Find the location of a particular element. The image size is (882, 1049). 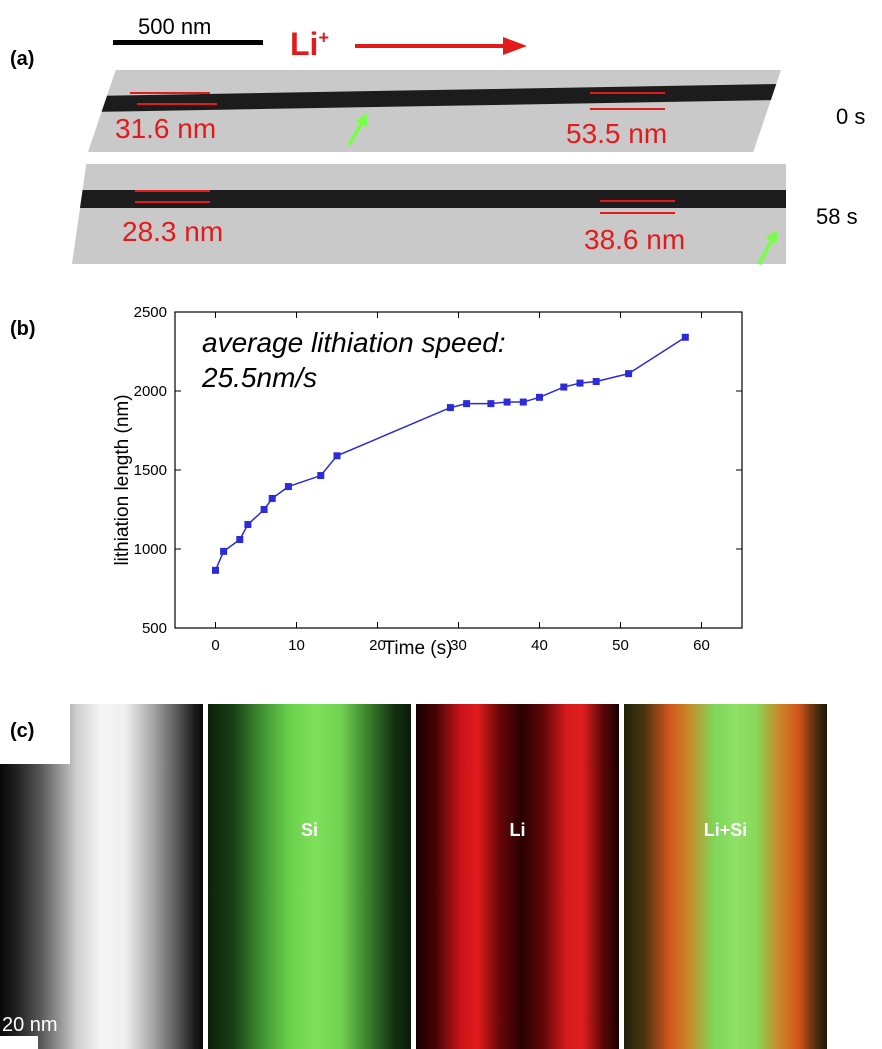

measure-left-58s: 28.3 nm is located at coordinates (173, 231).